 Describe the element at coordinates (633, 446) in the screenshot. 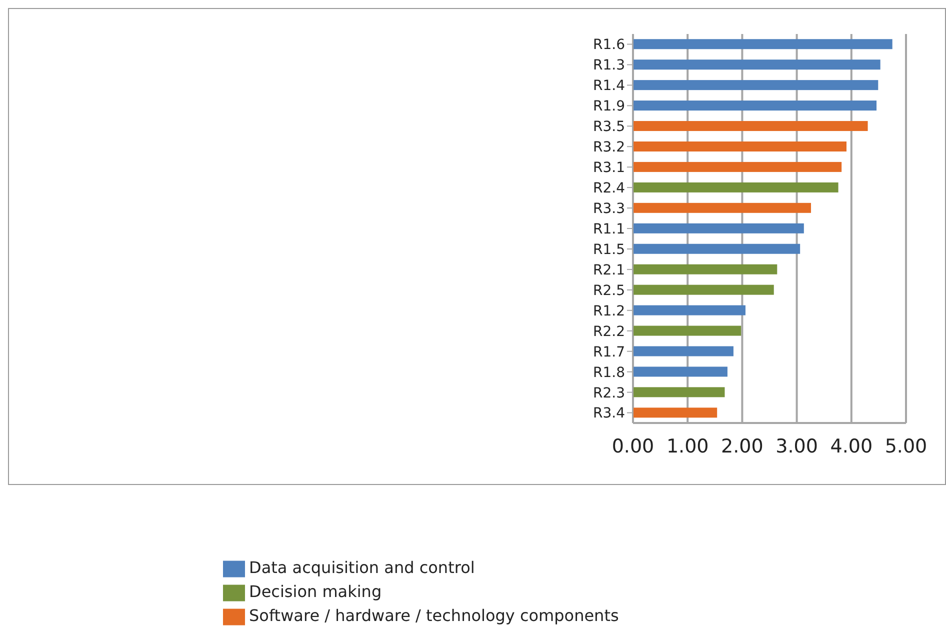

I see `x-tick-label: 0.00` at that location.